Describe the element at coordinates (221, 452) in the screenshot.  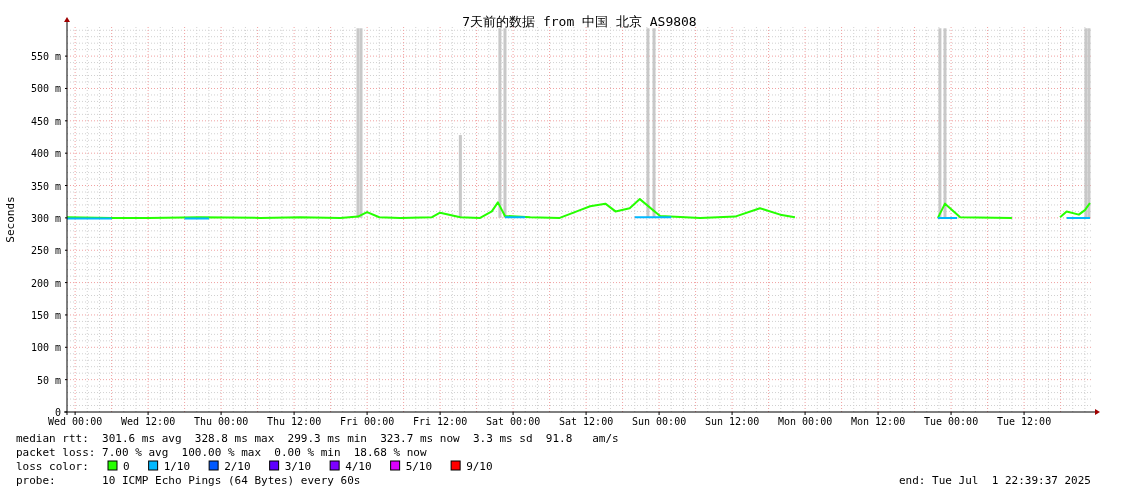
I see `text: packet loss: 7.00 % avg 100.00 % max 0.00 % min 18.68 % now` at that location.